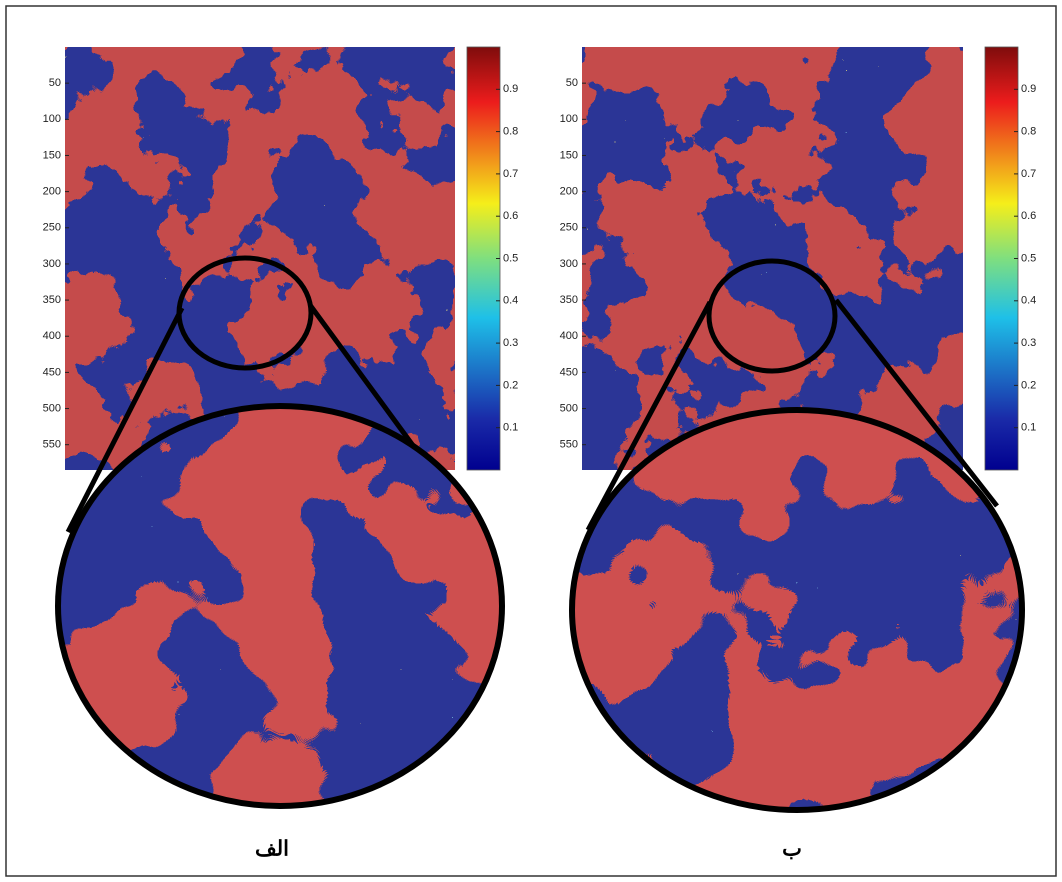 This screenshot has width=1062, height=882. What do you see at coordinates (272, 849) in the screenshot?
I see `panel-label: الف` at bounding box center [272, 849].